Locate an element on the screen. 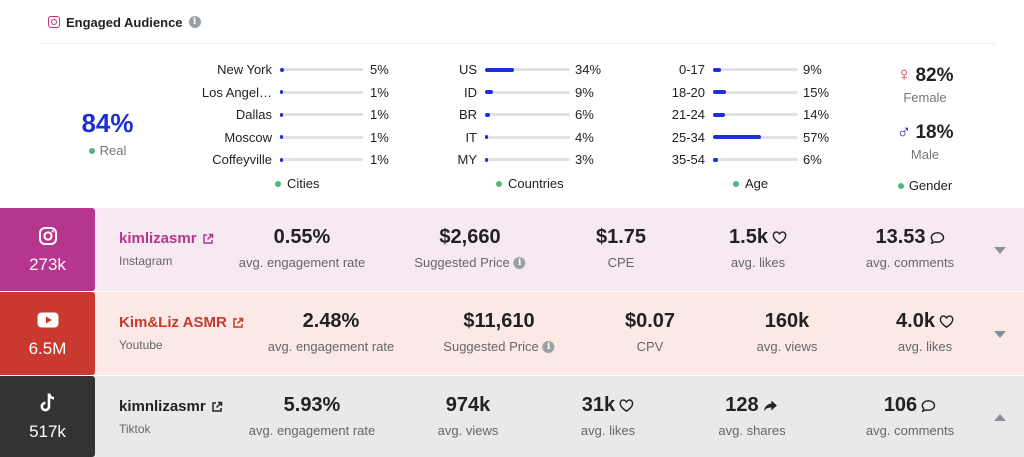 Image resolution: width=1024 pixels, height=457 pixels. age-row-pct: 57% is located at coordinates (816, 137).